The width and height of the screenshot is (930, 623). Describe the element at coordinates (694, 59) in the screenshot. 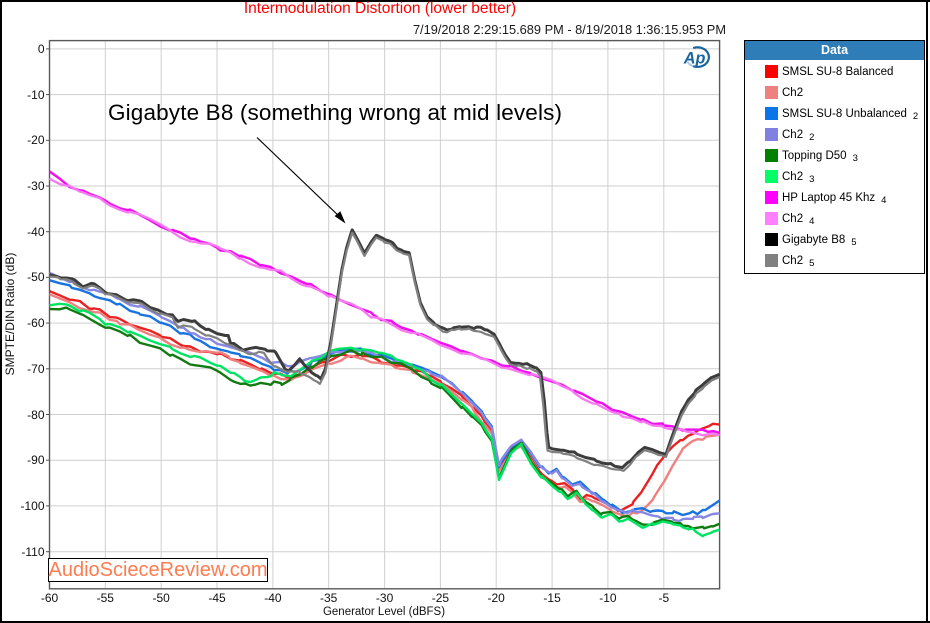

I see `svg-text: Ap` at that location.